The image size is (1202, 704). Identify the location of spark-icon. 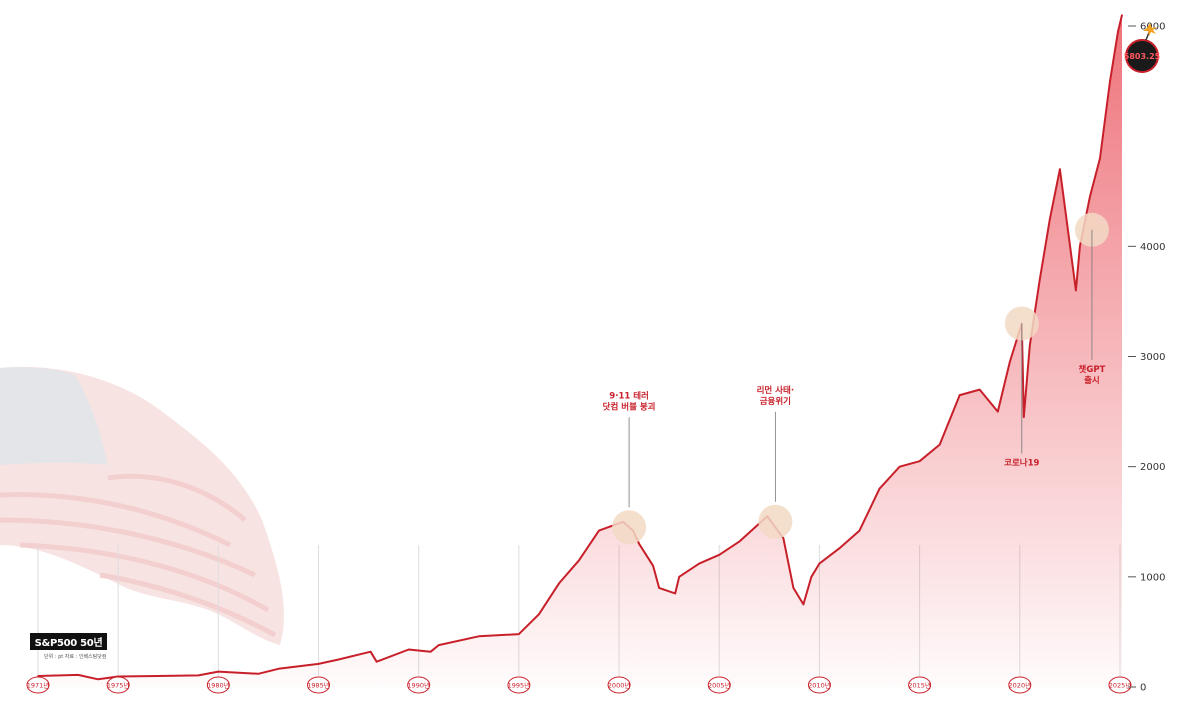
(1150, 29).